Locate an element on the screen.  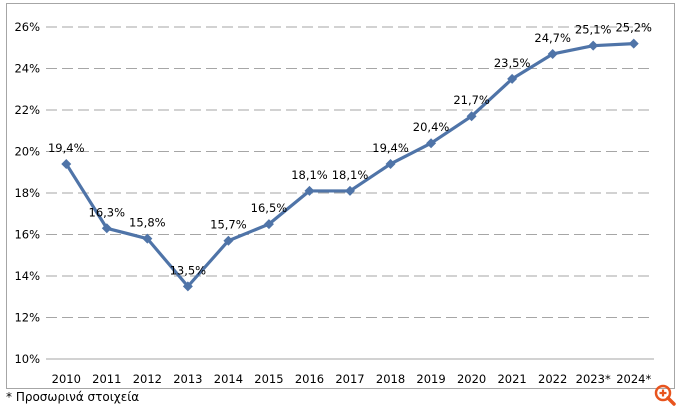
x-tick-label: 2022 is located at coordinates (552, 379).